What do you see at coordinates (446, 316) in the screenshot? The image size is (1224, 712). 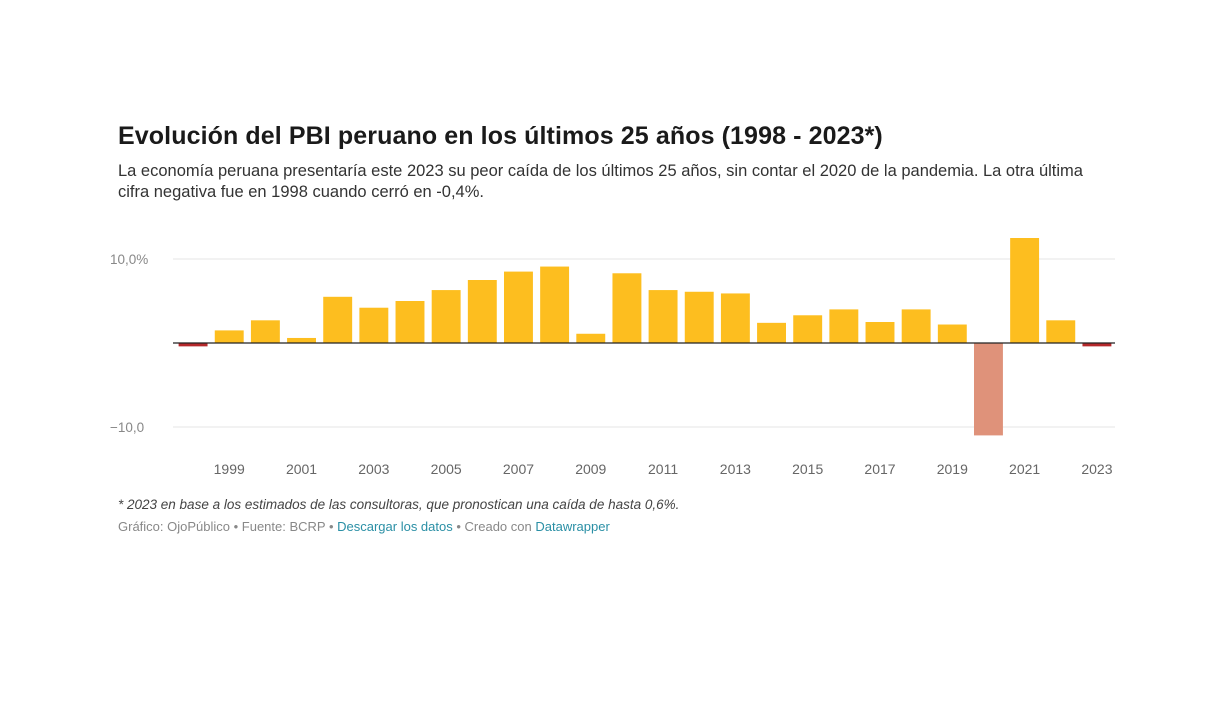 I see `bar-2005` at bounding box center [446, 316].